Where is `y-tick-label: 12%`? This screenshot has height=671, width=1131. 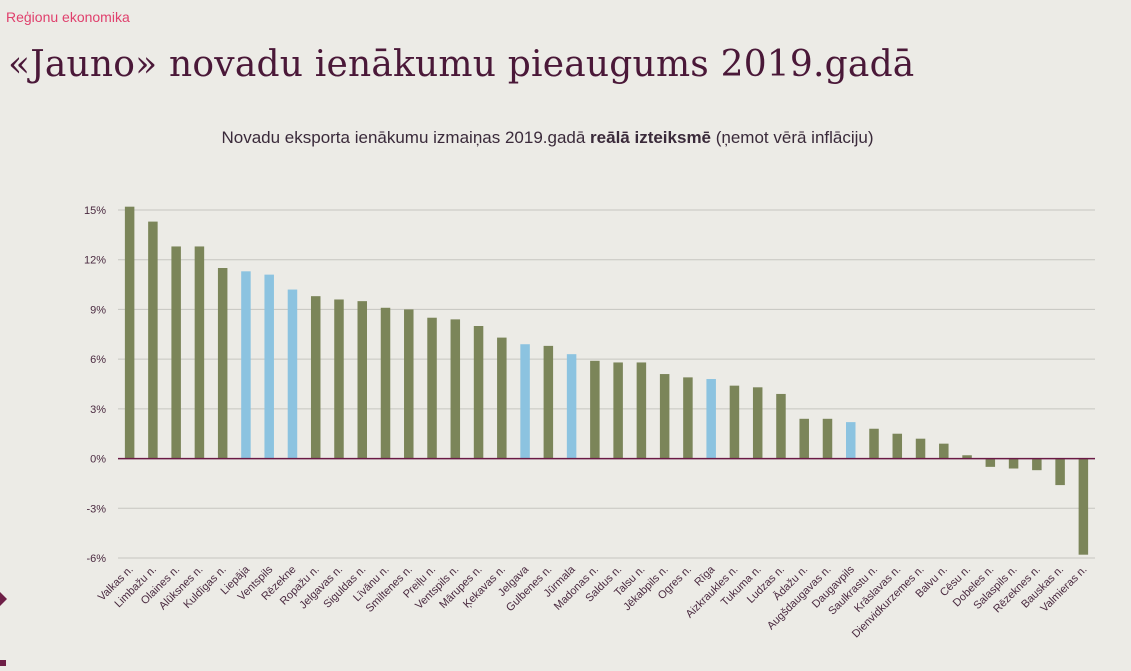 y-tick-label: 12% is located at coordinates (95, 261).